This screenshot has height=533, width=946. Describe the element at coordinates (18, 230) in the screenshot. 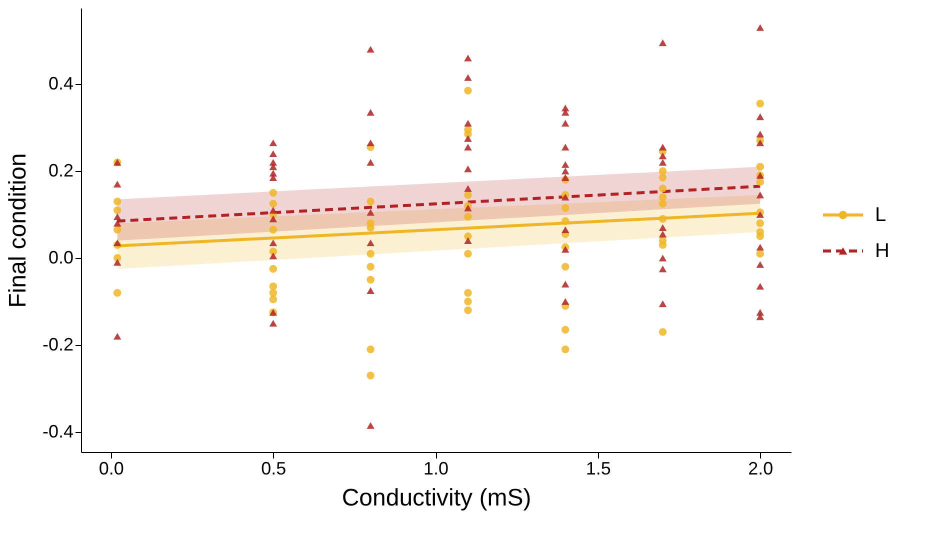

I see `y-axis-title: Final condition` at that location.